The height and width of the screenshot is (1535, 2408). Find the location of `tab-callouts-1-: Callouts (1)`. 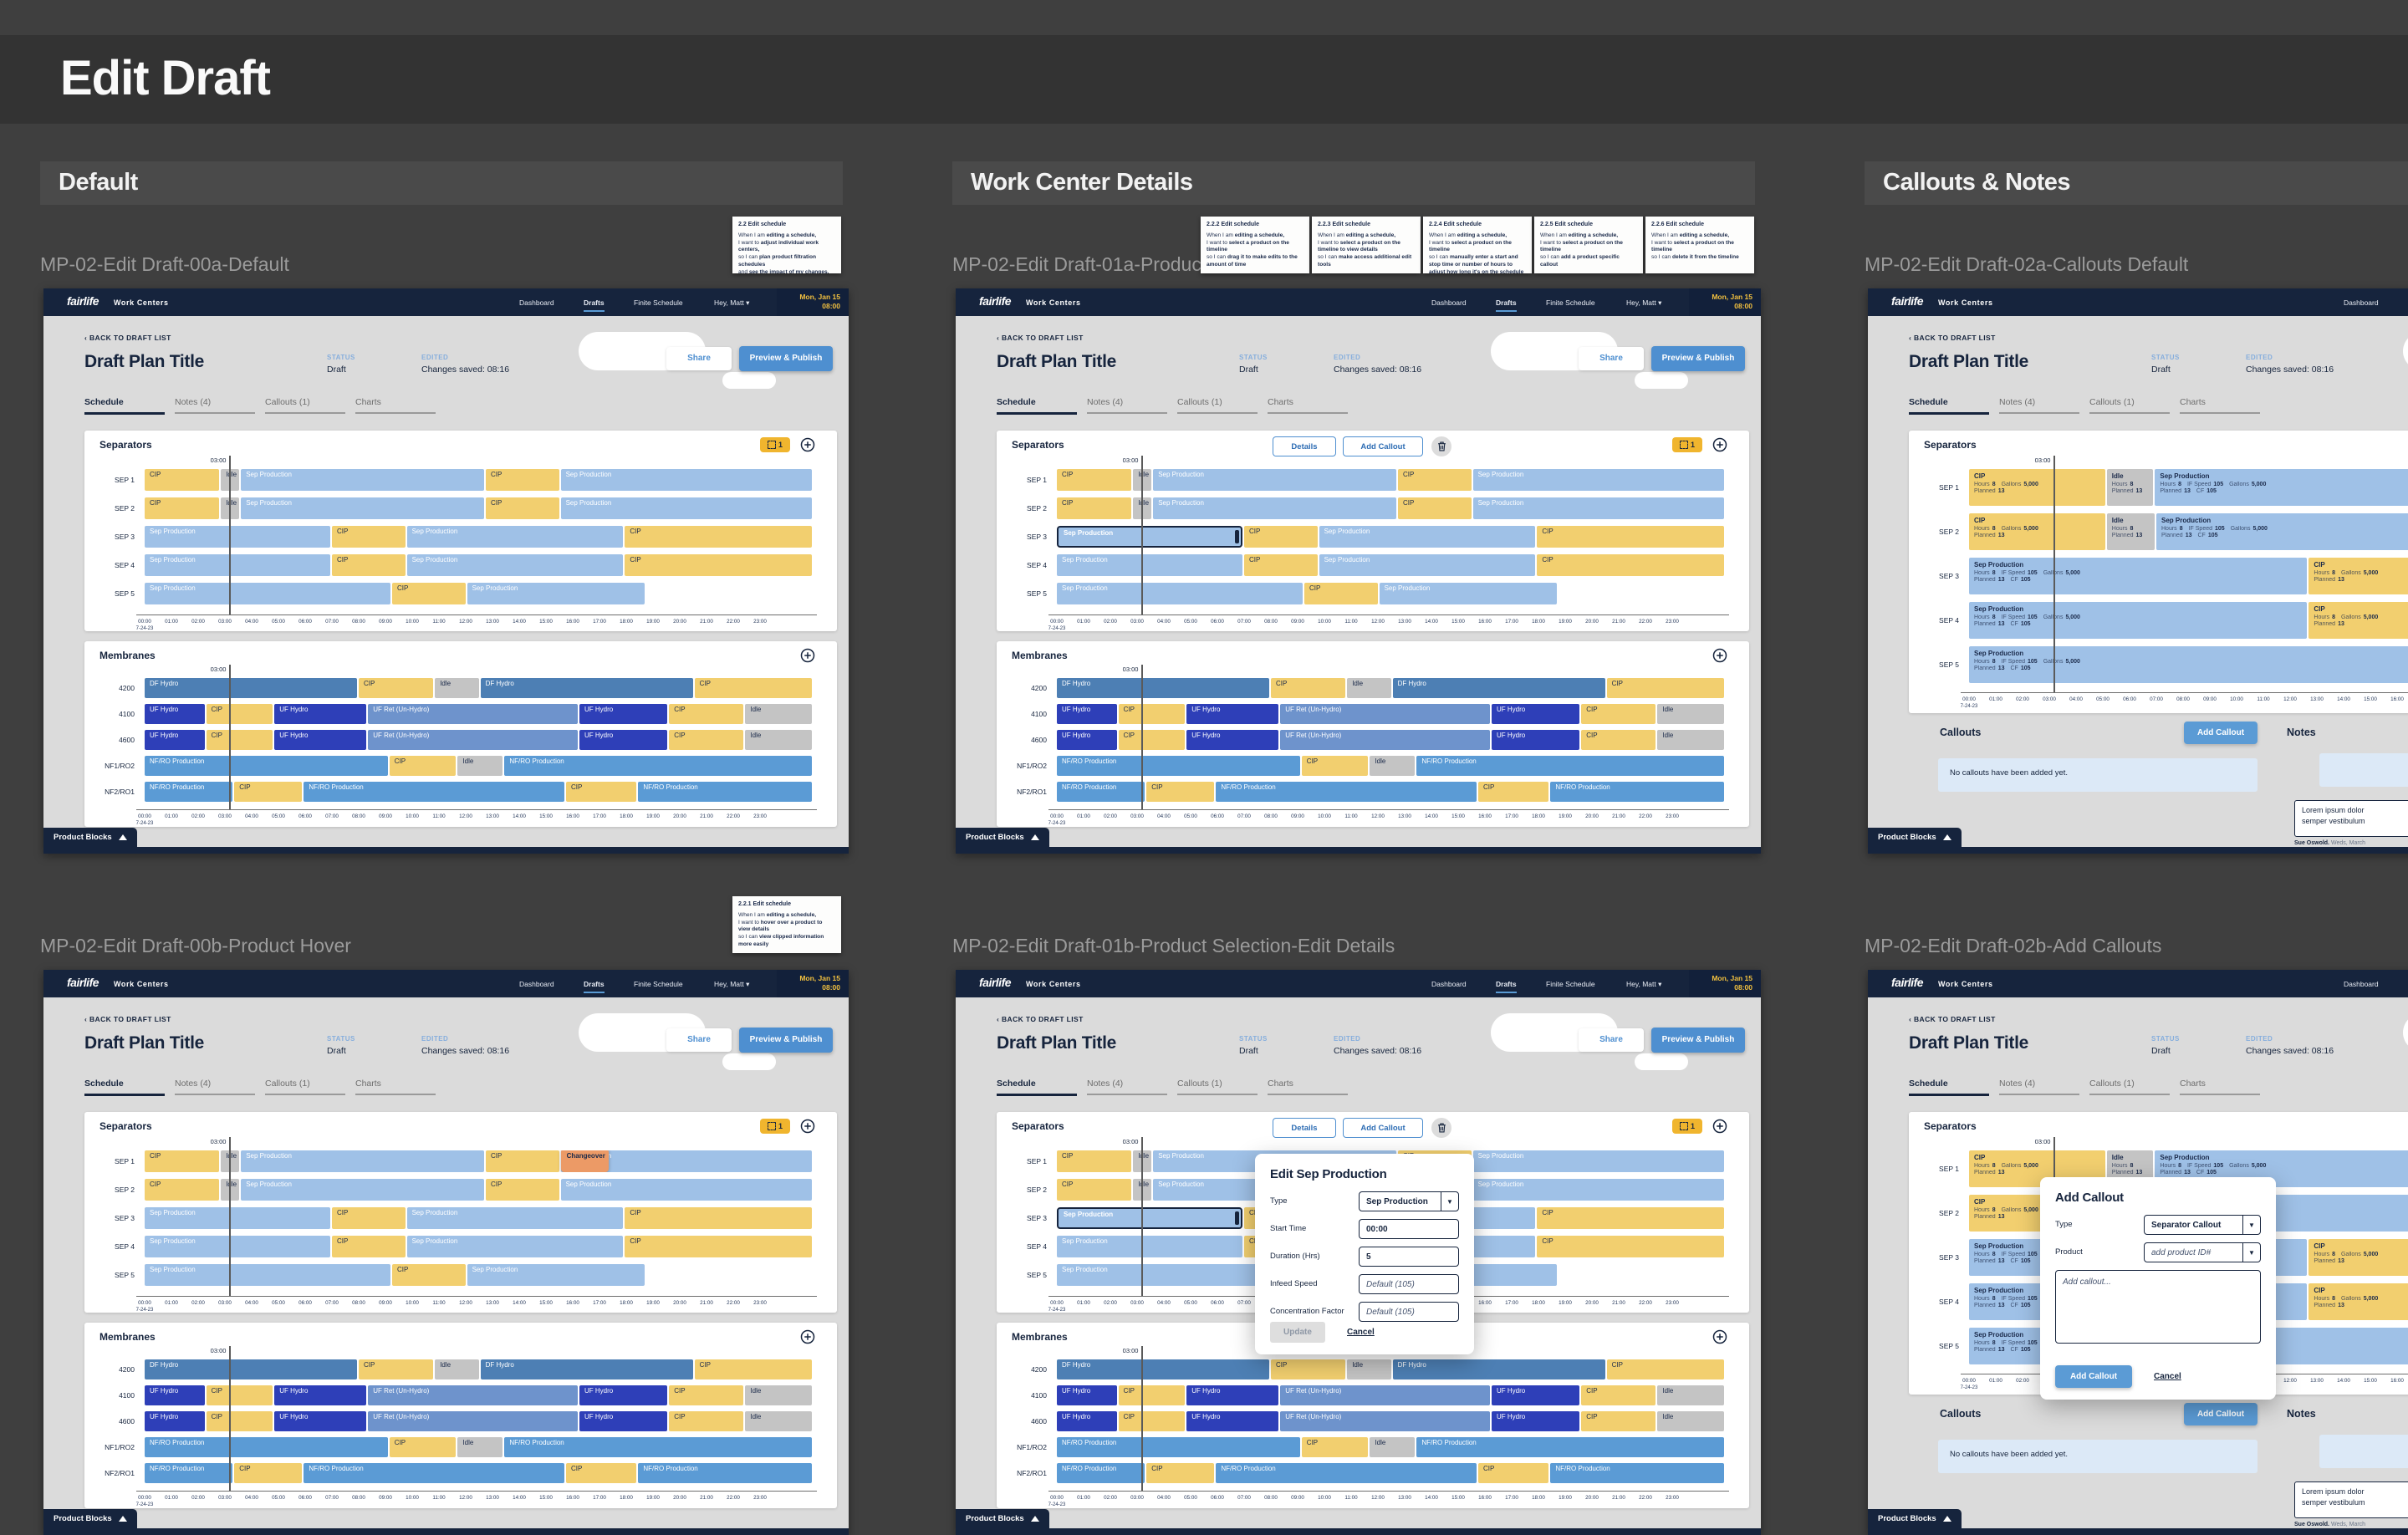

tab-callouts-1-: Callouts (1) is located at coordinates (305, 1087).